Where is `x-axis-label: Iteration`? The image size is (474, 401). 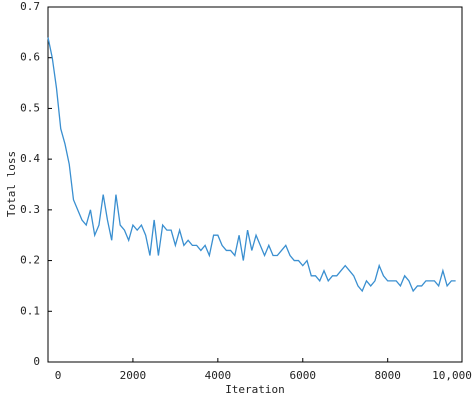 x-axis-label: Iteration is located at coordinates (255, 389).